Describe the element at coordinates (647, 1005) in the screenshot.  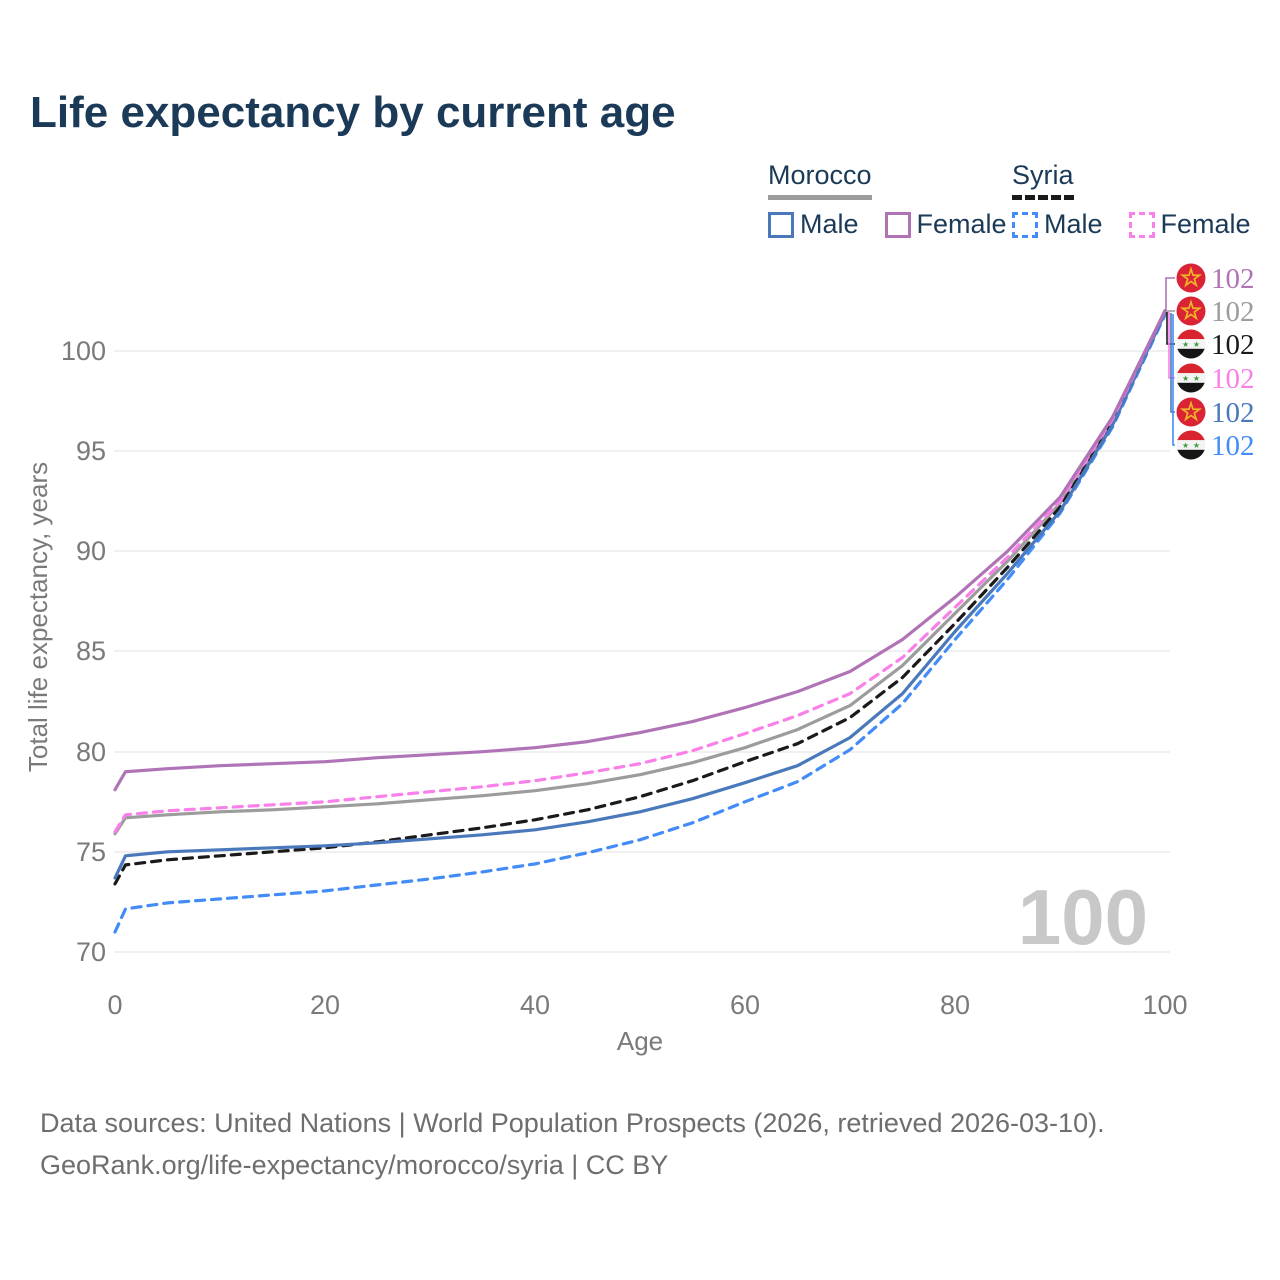
I see `x-axis-ticks: 0 20 40 60 80 100` at that location.